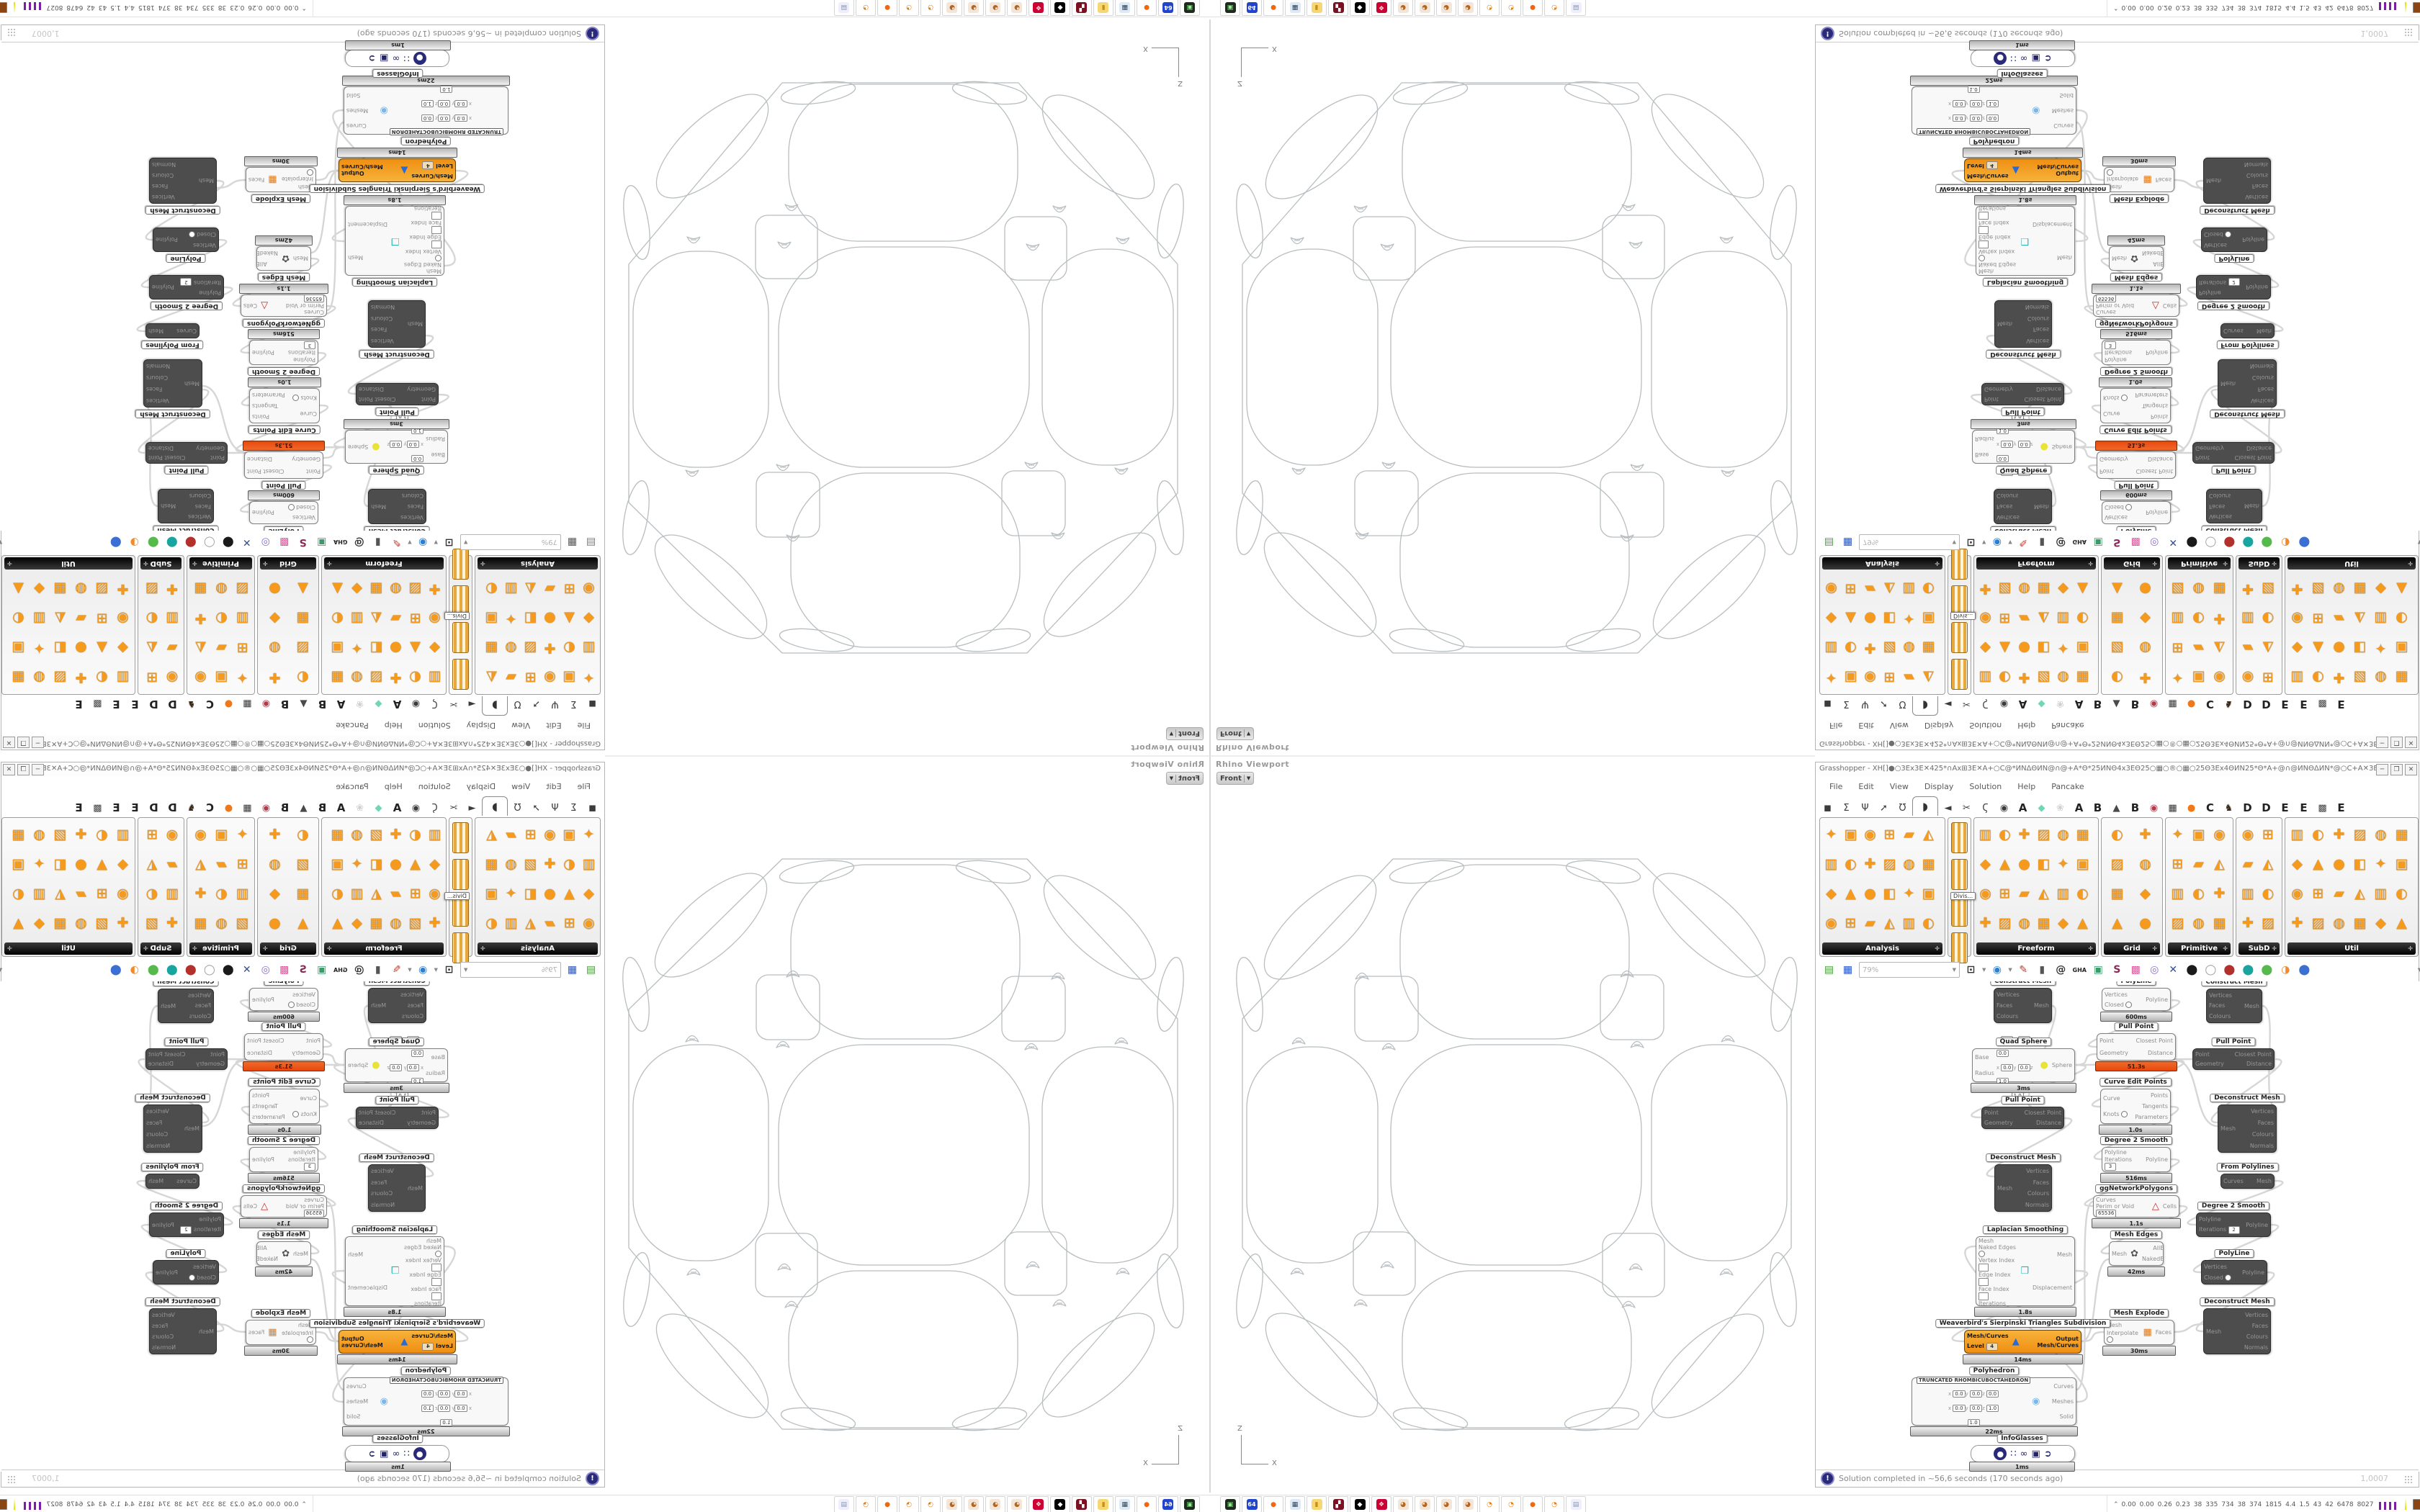 The image size is (2420, 1512). Describe the element at coordinates (1997, 970) in the screenshot. I see `preview-eye-icon: ◉` at that location.